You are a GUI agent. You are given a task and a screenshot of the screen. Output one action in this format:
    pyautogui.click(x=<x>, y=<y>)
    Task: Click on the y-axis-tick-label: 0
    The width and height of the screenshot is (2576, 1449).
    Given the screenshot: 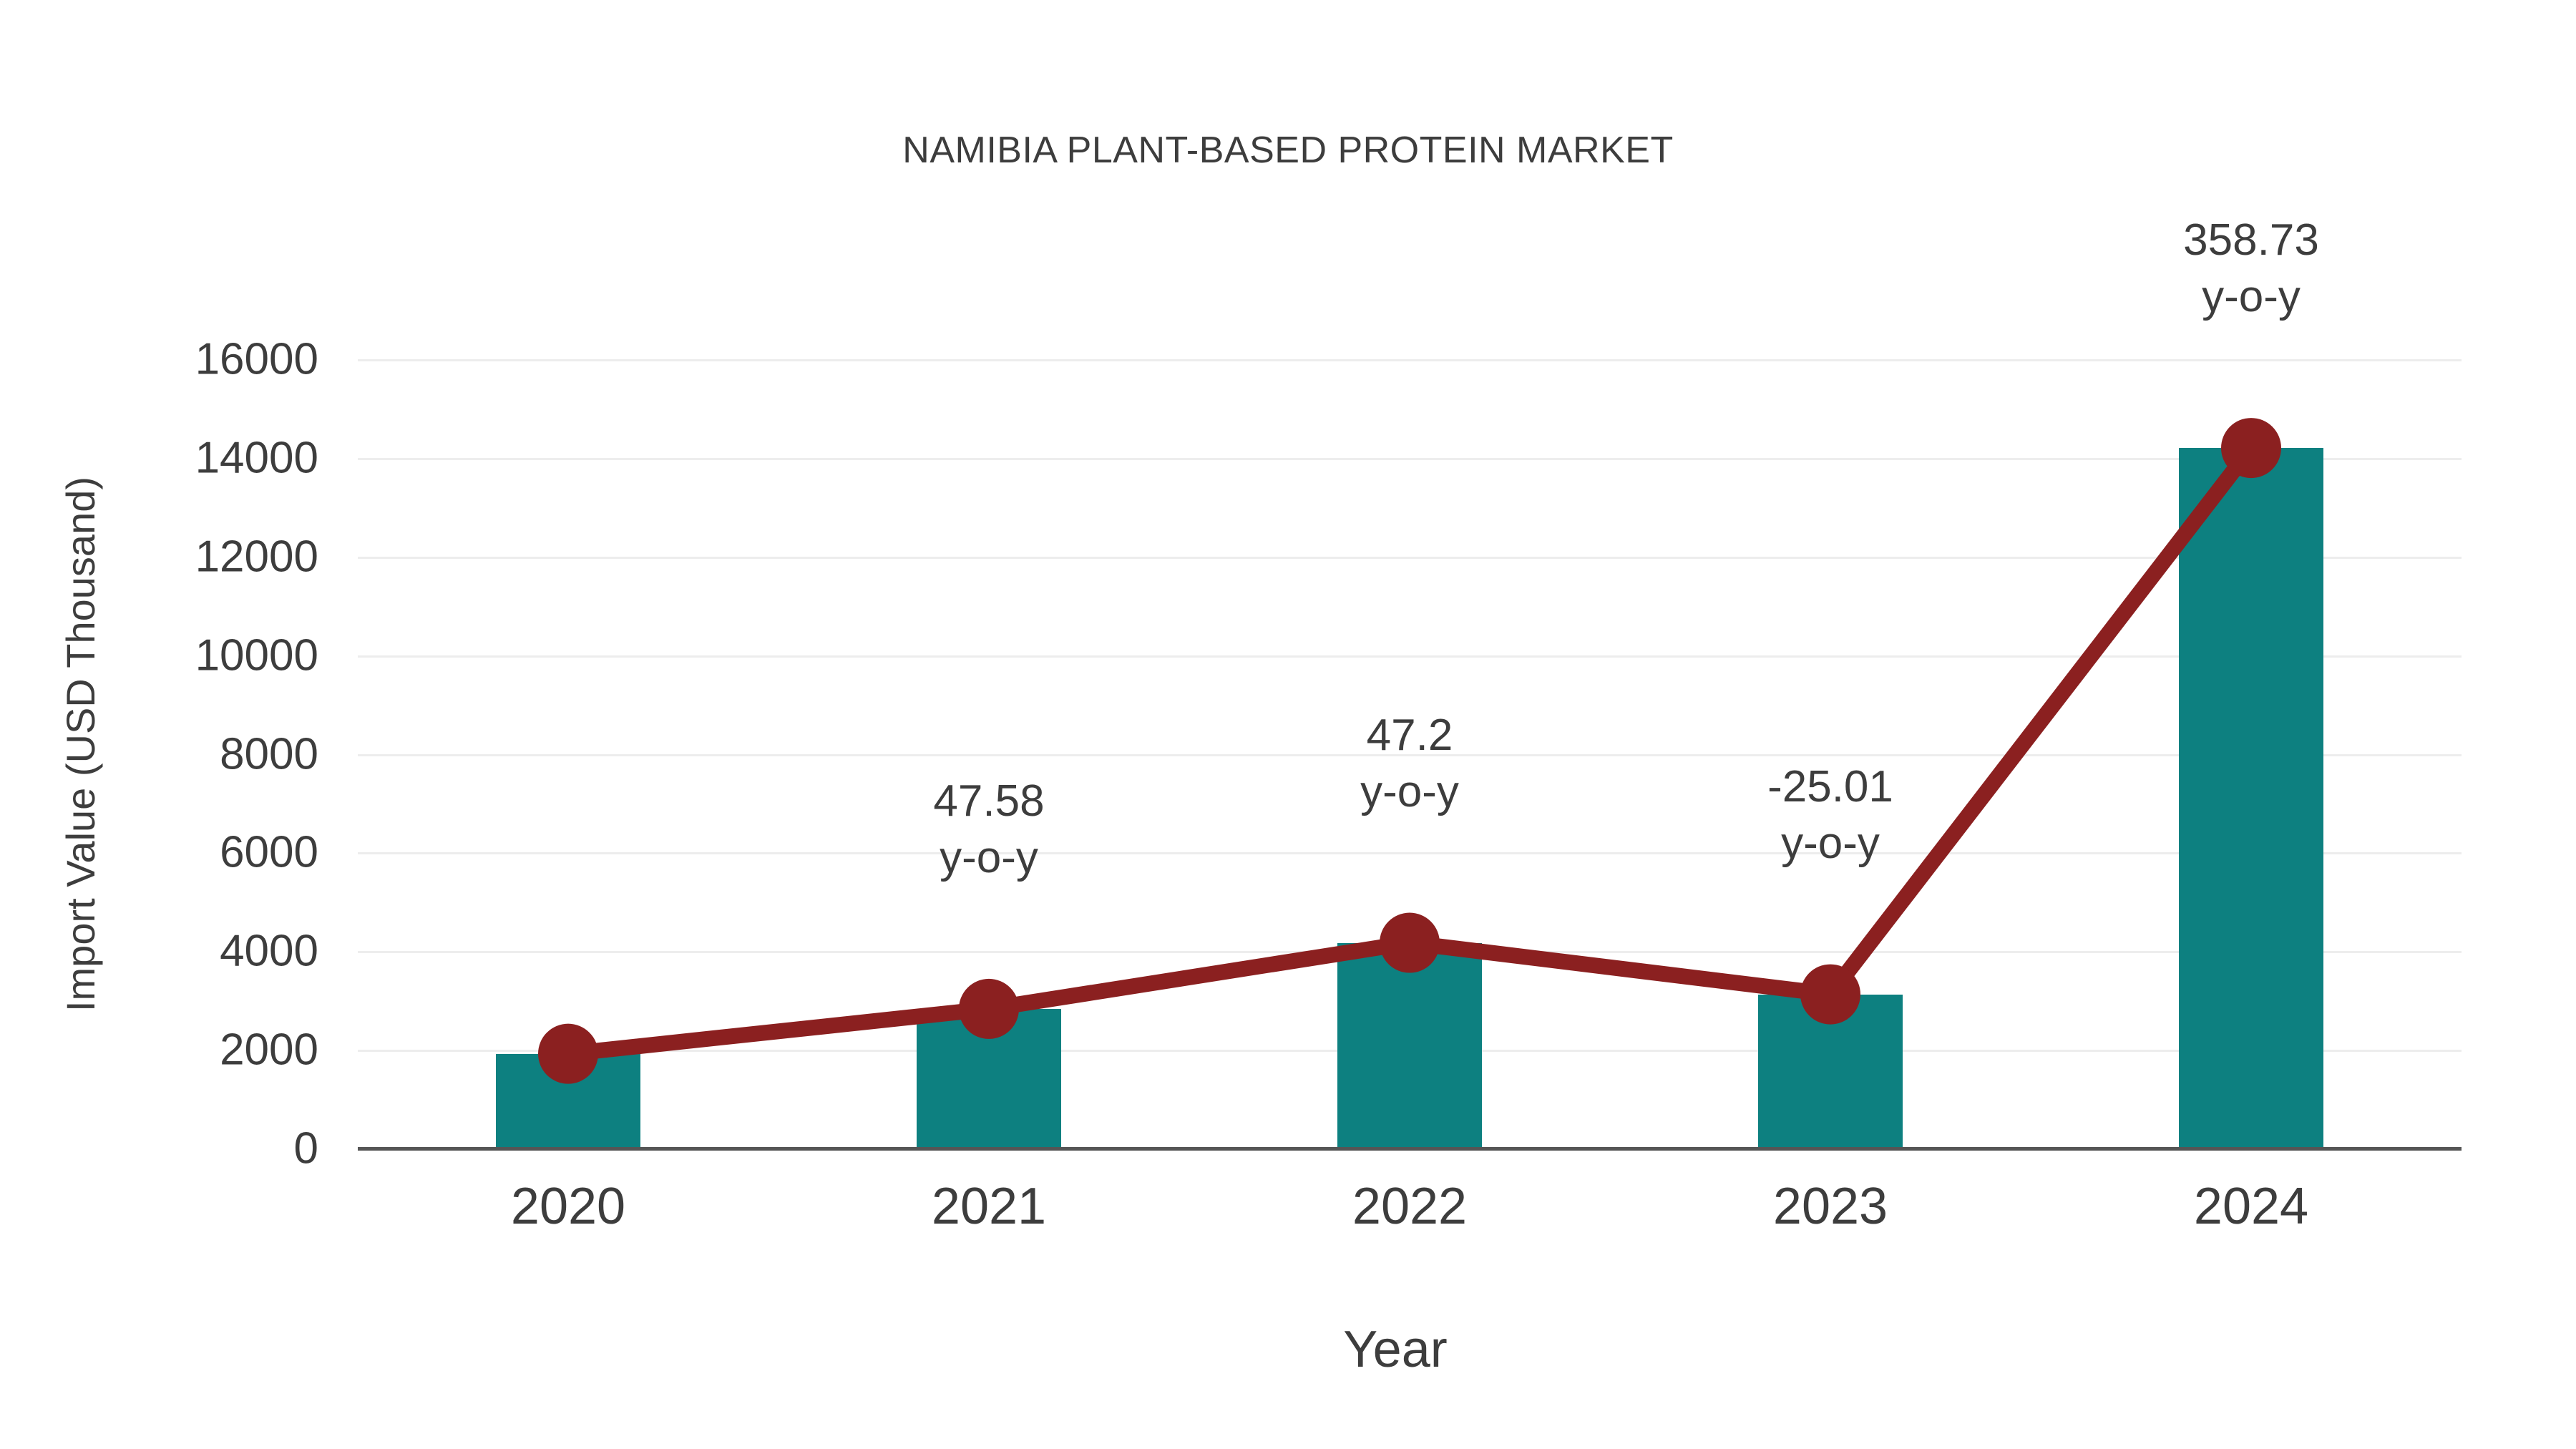 What is the action you would take?
    pyautogui.click(x=305, y=1148)
    